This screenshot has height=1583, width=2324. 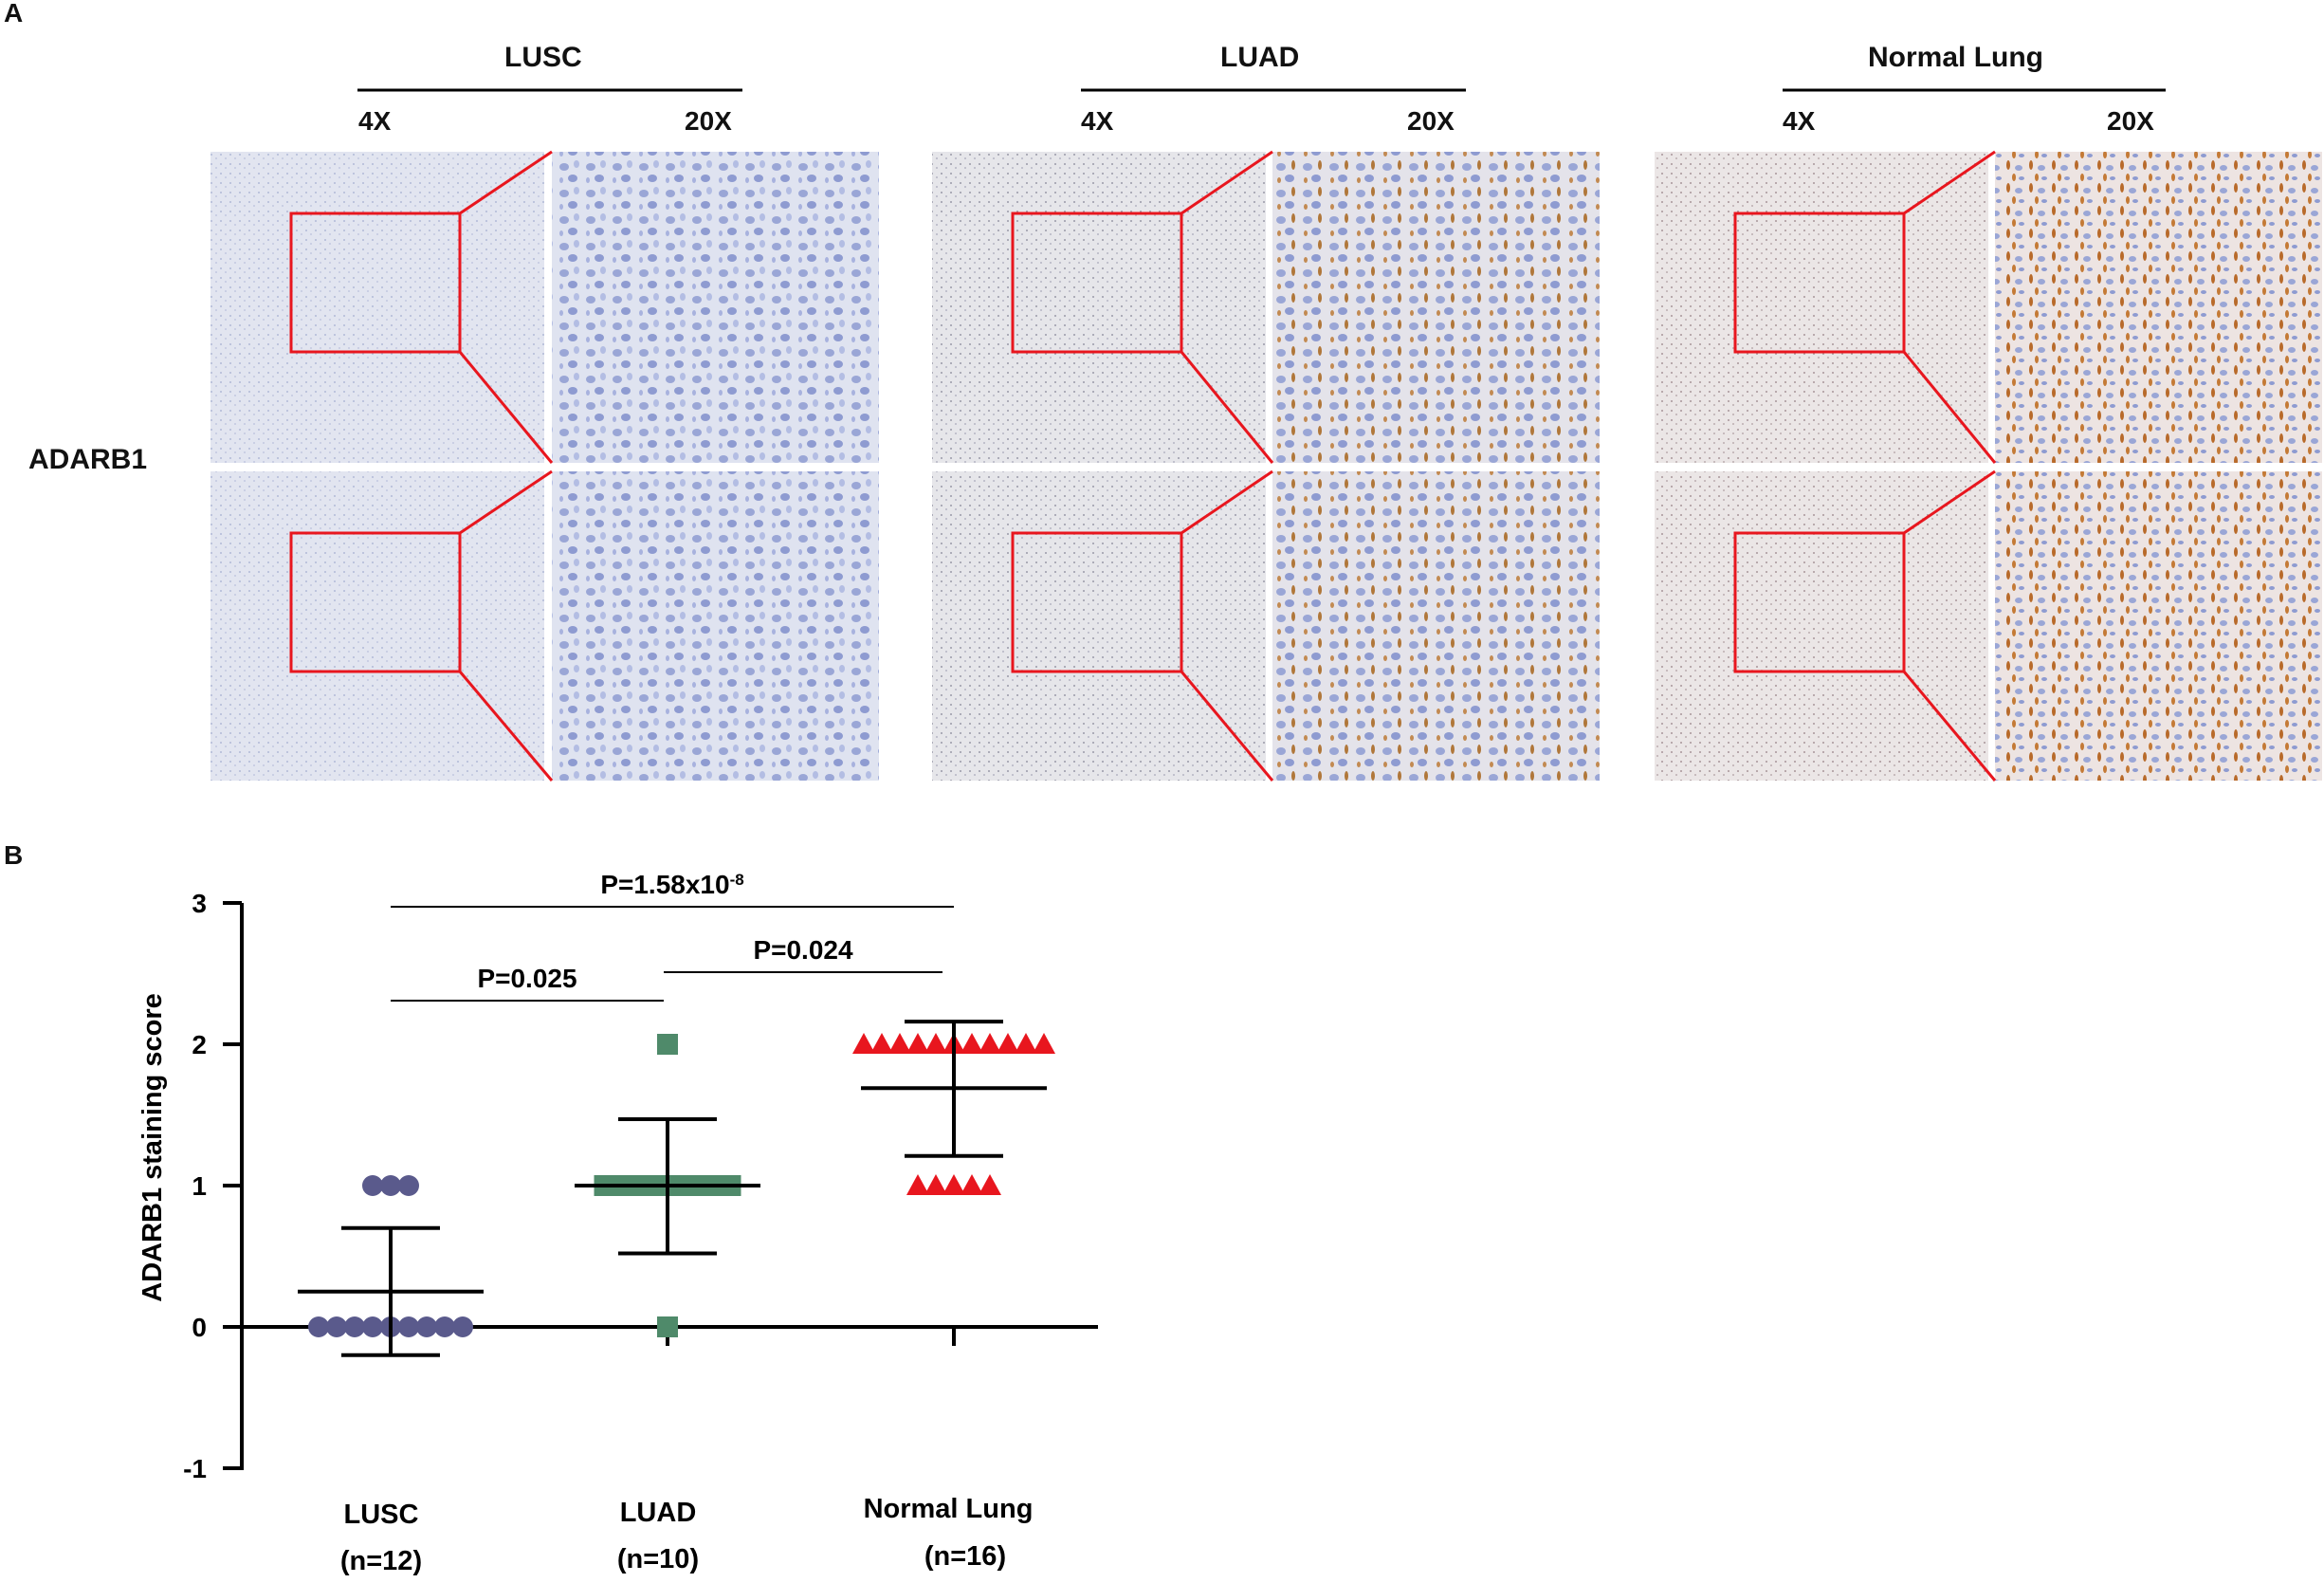 What do you see at coordinates (671, 884) in the screenshot?
I see `p-value-label: P=1.58x10-8` at bounding box center [671, 884].